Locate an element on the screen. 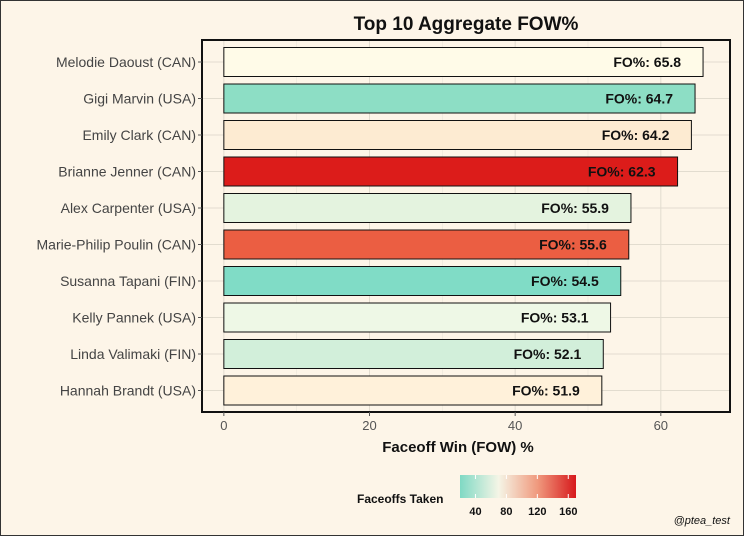 The image size is (744, 536). x-tick-label: 40 is located at coordinates (515, 425).